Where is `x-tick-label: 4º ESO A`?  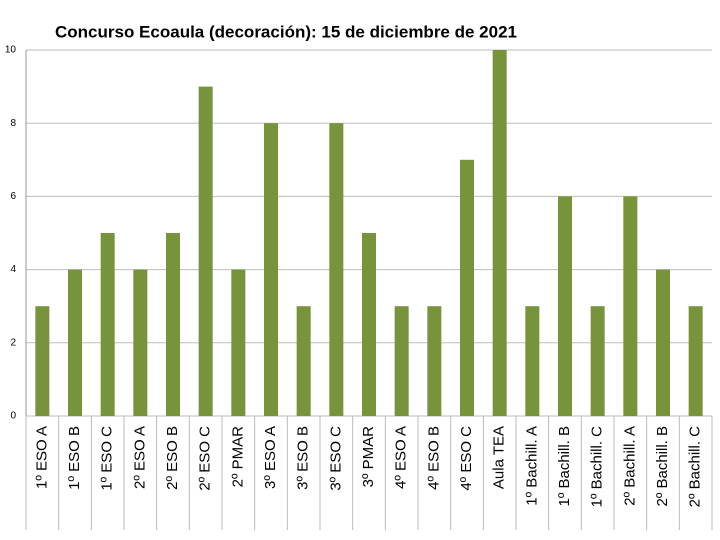 x-tick-label: 4º ESO A is located at coordinates (401, 457).